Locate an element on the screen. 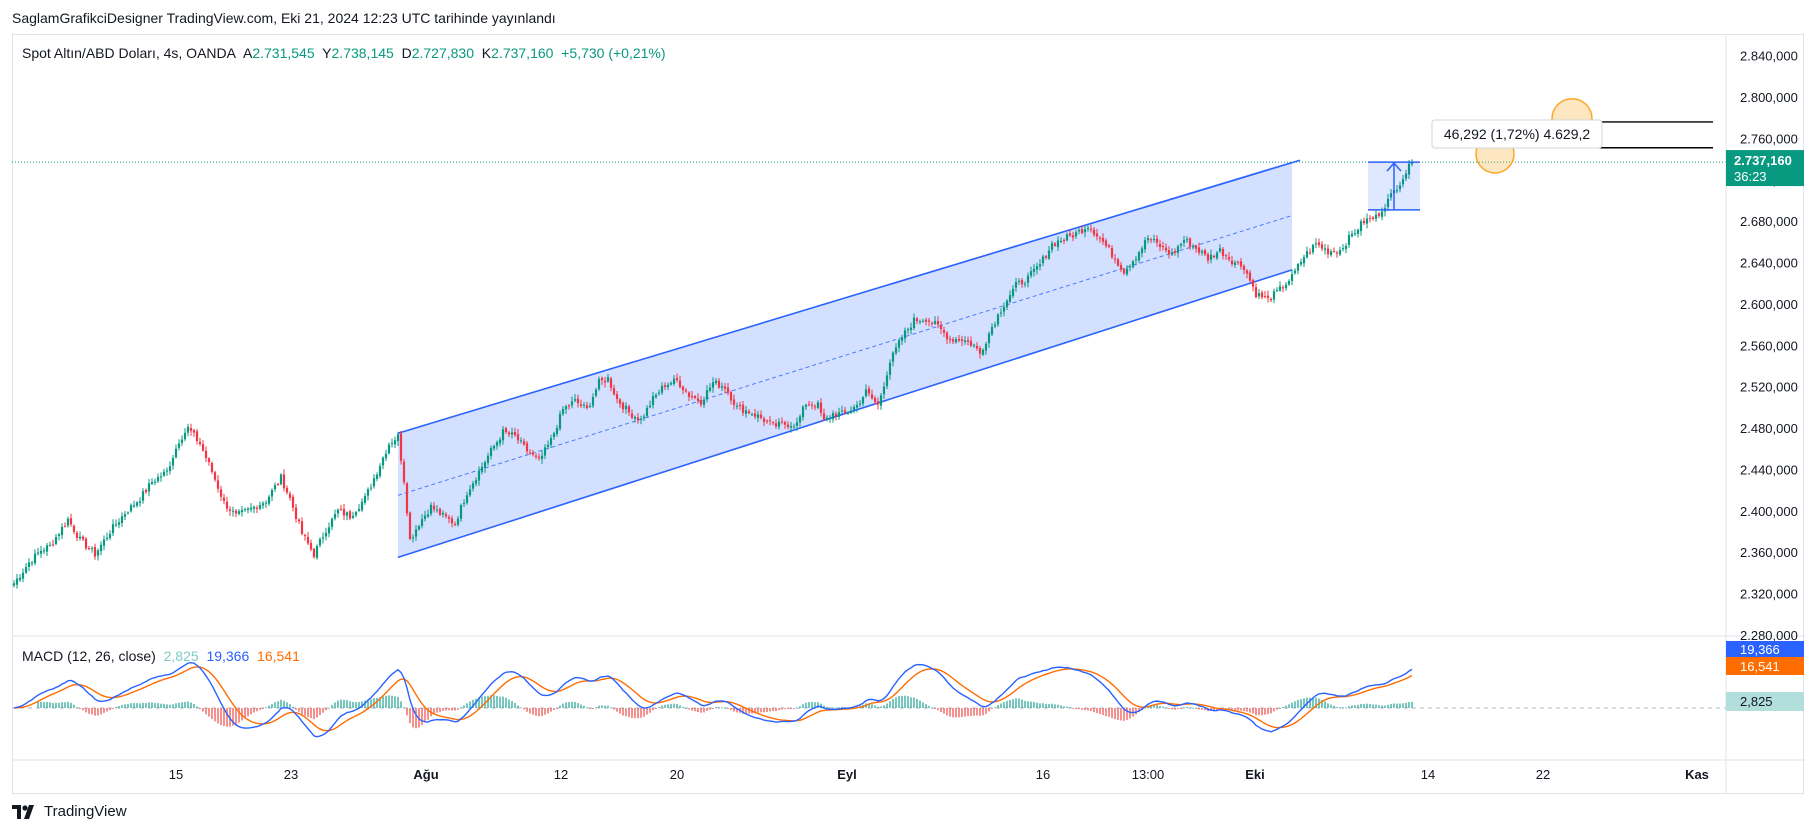 The width and height of the screenshot is (1815, 836). tradingview-logo-icon is located at coordinates (23, 811).